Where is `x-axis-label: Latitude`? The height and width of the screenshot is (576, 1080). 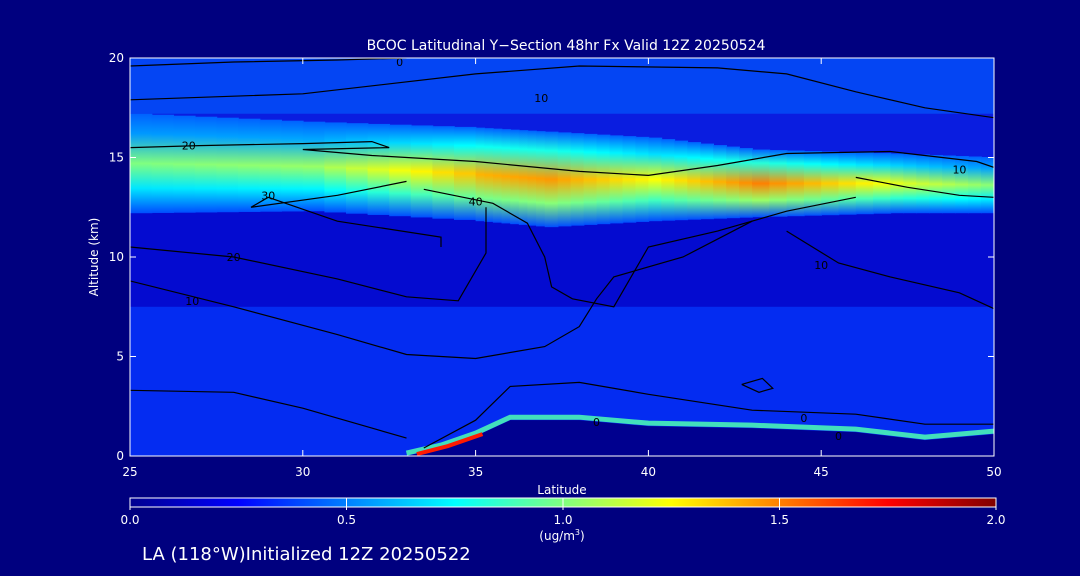 x-axis-label: Latitude is located at coordinates (561, 490).